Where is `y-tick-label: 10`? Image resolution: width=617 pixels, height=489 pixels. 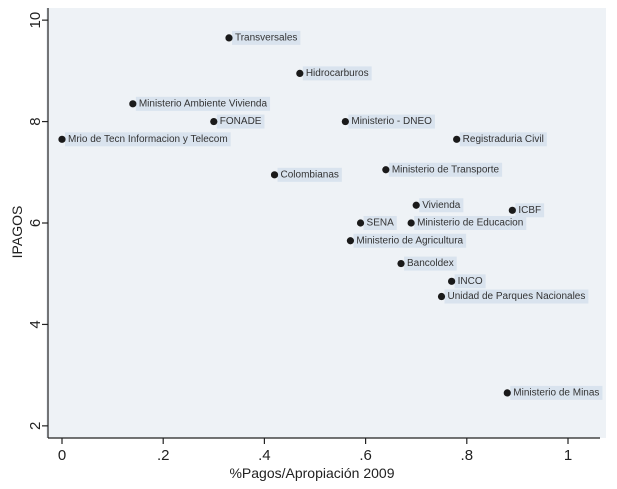 y-tick-label: 10 is located at coordinates (35, 20).